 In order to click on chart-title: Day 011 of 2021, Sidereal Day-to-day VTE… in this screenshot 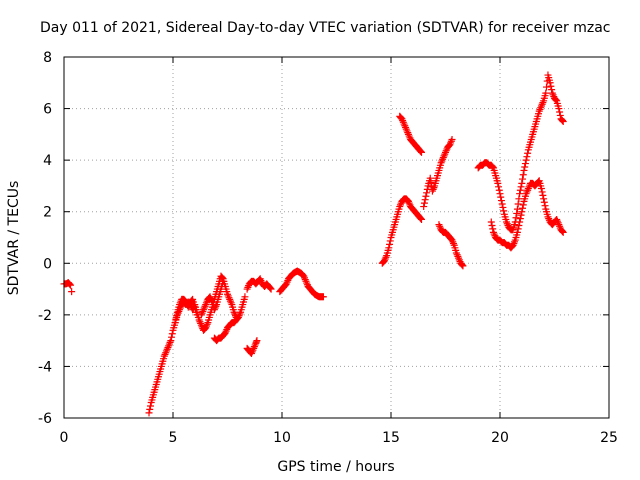, I will do `click(325, 28)`.